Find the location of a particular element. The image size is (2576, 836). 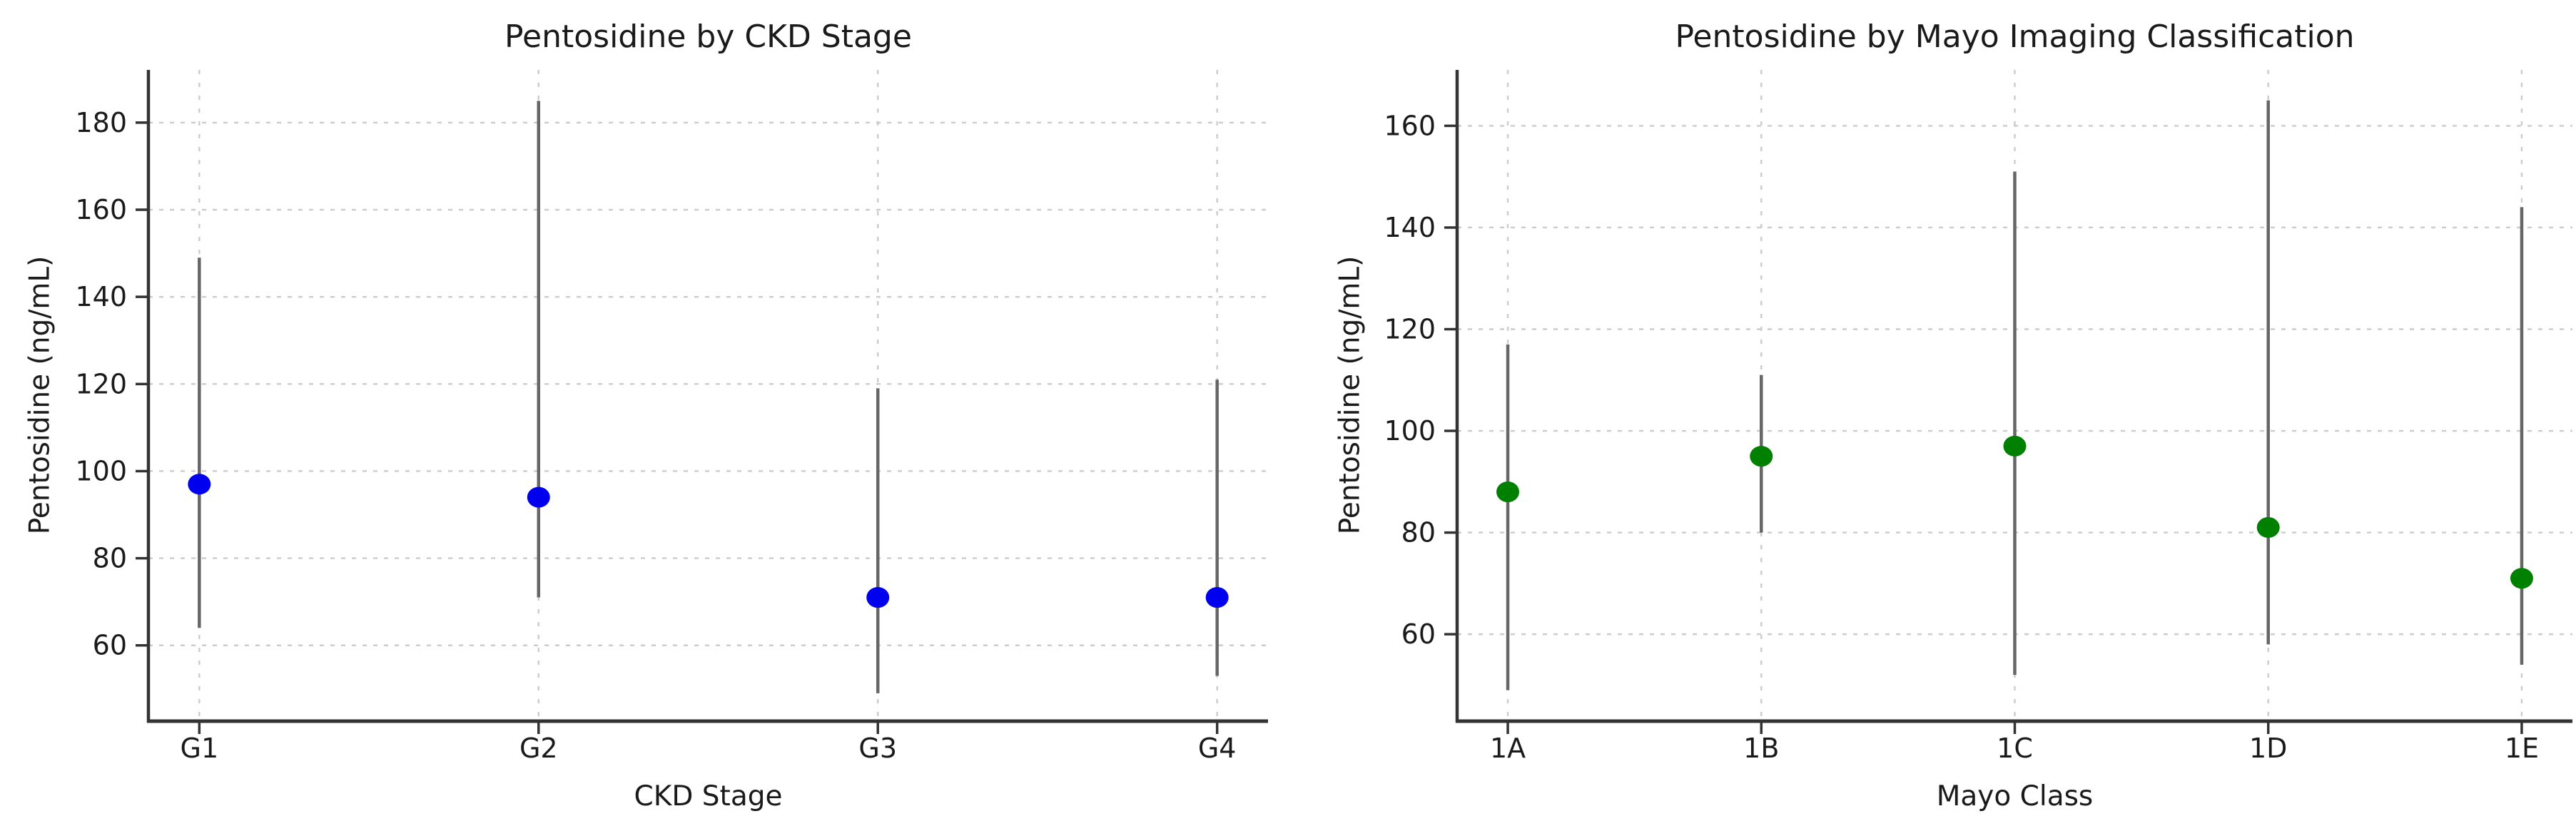

ckd-x-axis-label: CKD Stage is located at coordinates (708, 796).